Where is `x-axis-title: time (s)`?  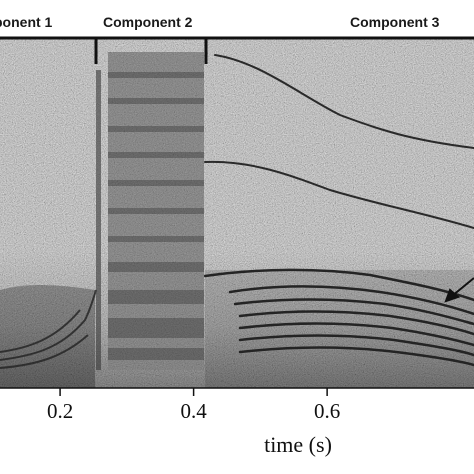 x-axis-title: time (s) is located at coordinates (298, 444).